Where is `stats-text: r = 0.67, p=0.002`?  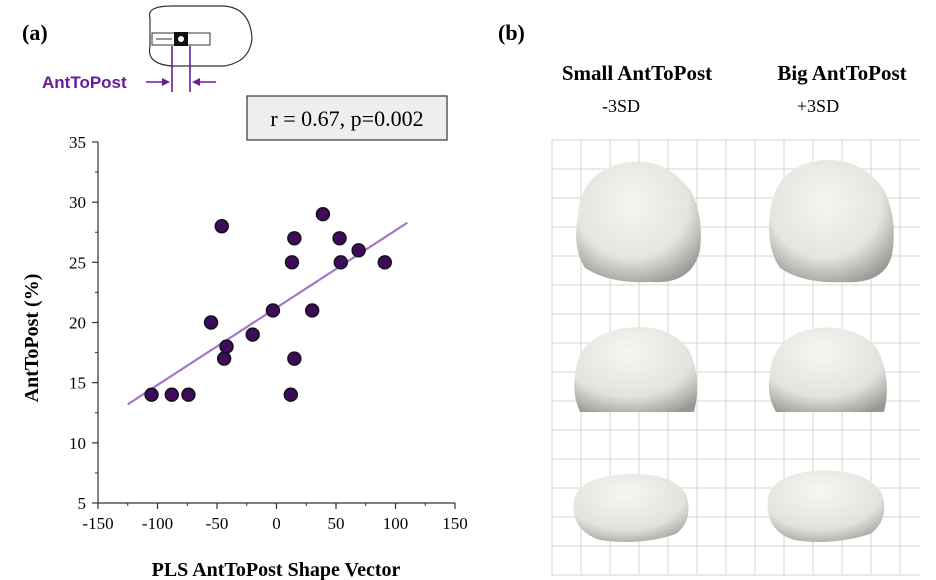
stats-text: r = 0.67, p=0.002 is located at coordinates (346, 118).